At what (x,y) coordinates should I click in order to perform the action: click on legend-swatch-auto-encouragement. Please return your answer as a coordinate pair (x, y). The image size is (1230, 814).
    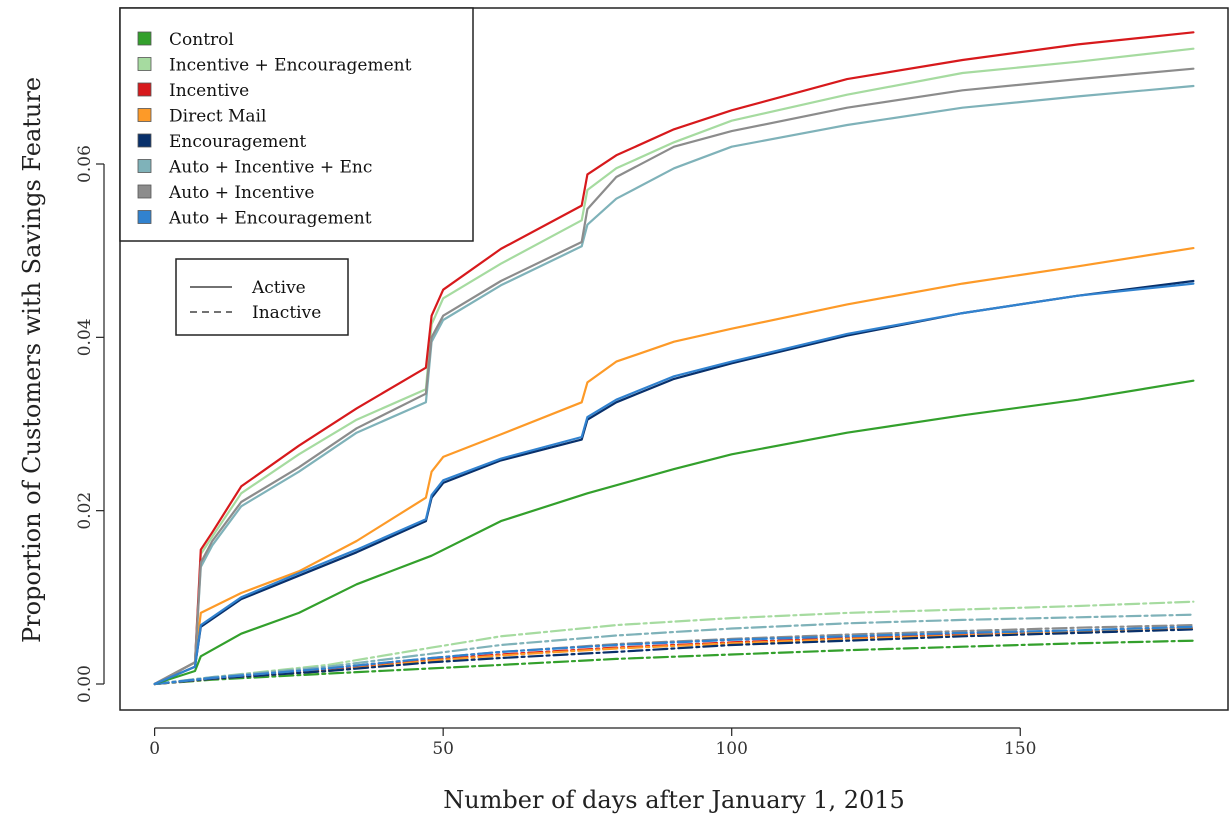
    Looking at the image, I should click on (144, 217).